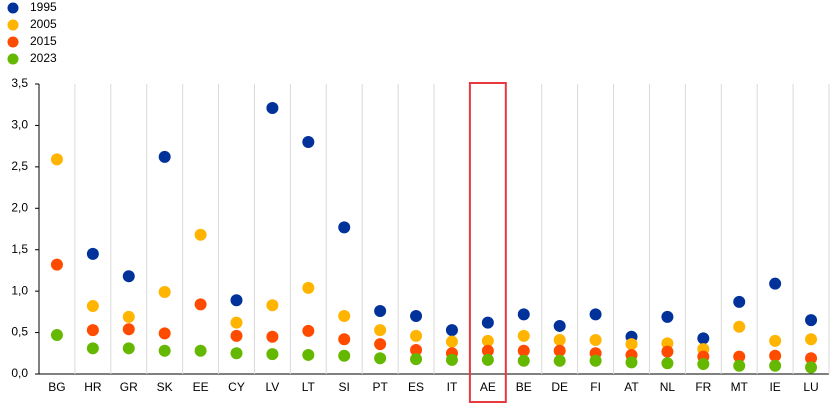 The width and height of the screenshot is (834, 409). I want to click on y-tick-label: 0,0, so click(19, 373).